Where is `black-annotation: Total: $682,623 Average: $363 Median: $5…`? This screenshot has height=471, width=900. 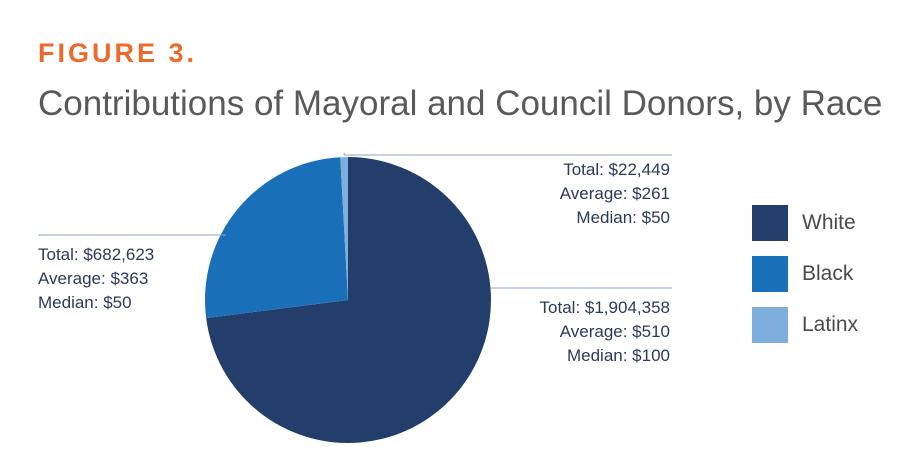
black-annotation: Total: $682,623 Average: $363 Median: $5… is located at coordinates (96, 279).